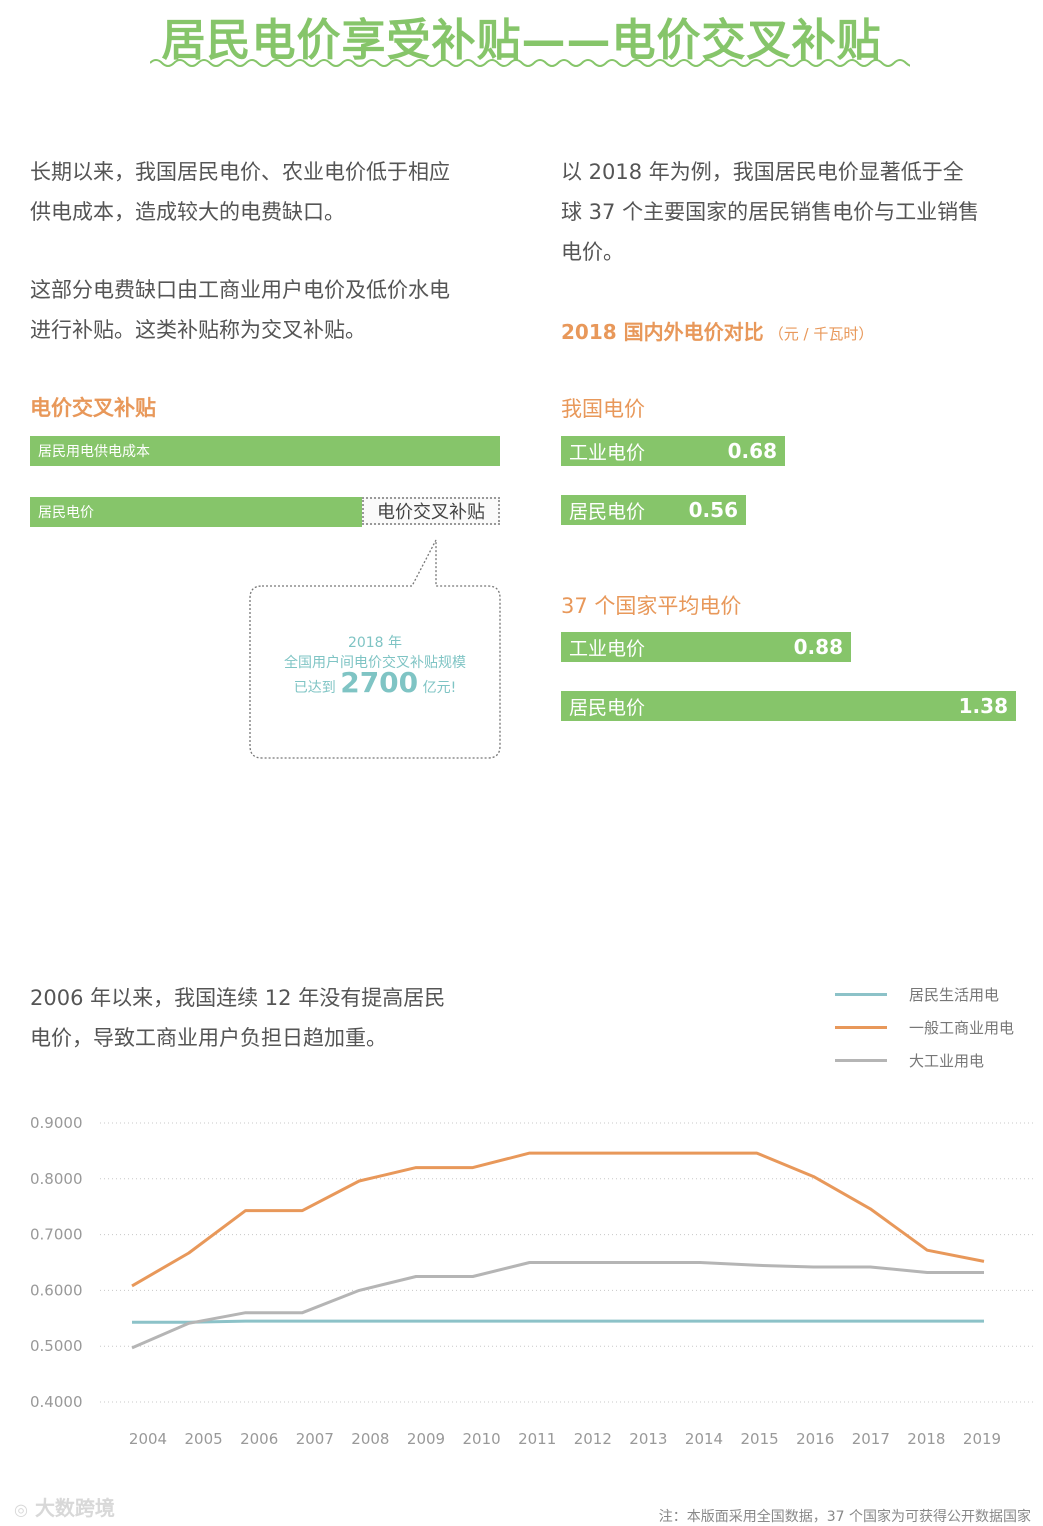 The height and width of the screenshot is (1526, 1043). Describe the element at coordinates (204, 1439) in the screenshot. I see `x-tick-label: 2005` at that location.